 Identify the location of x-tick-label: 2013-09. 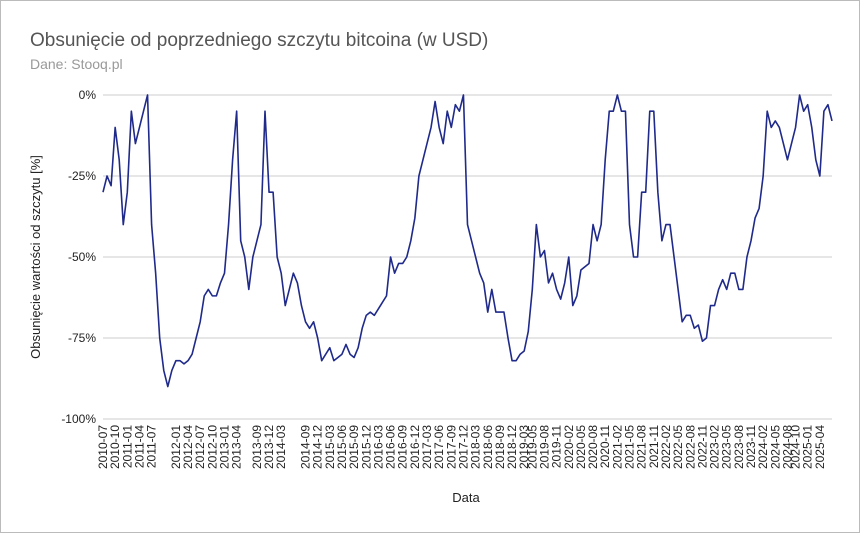
(257, 447).